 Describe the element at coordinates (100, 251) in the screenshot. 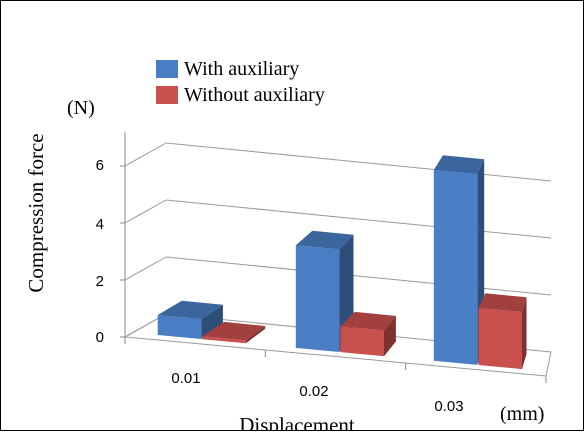

I see `y-tick-labels: 0 2 4 6` at that location.